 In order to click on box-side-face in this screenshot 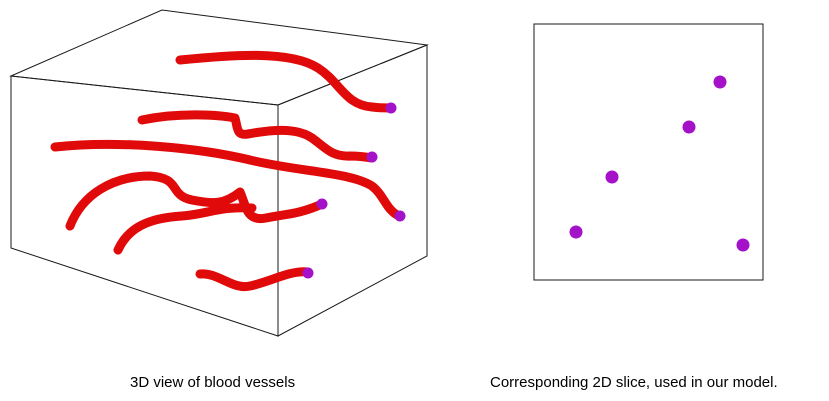, I will do `click(352, 190)`.